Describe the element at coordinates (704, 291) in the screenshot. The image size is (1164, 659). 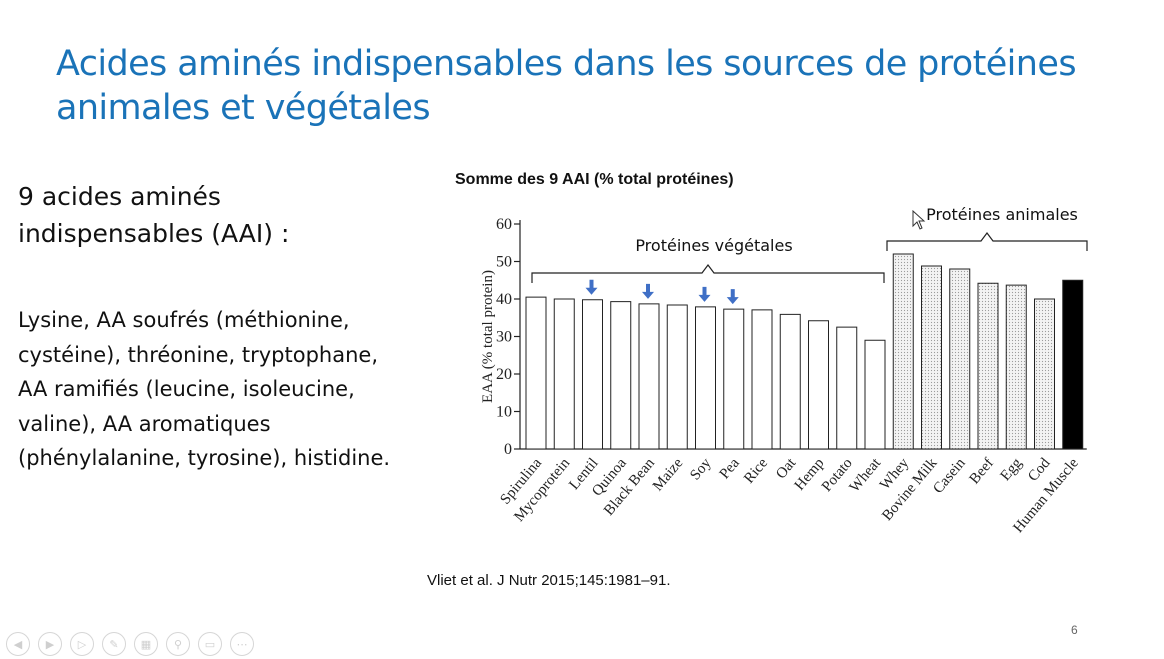
I see `highlight-arrow-soy` at that location.